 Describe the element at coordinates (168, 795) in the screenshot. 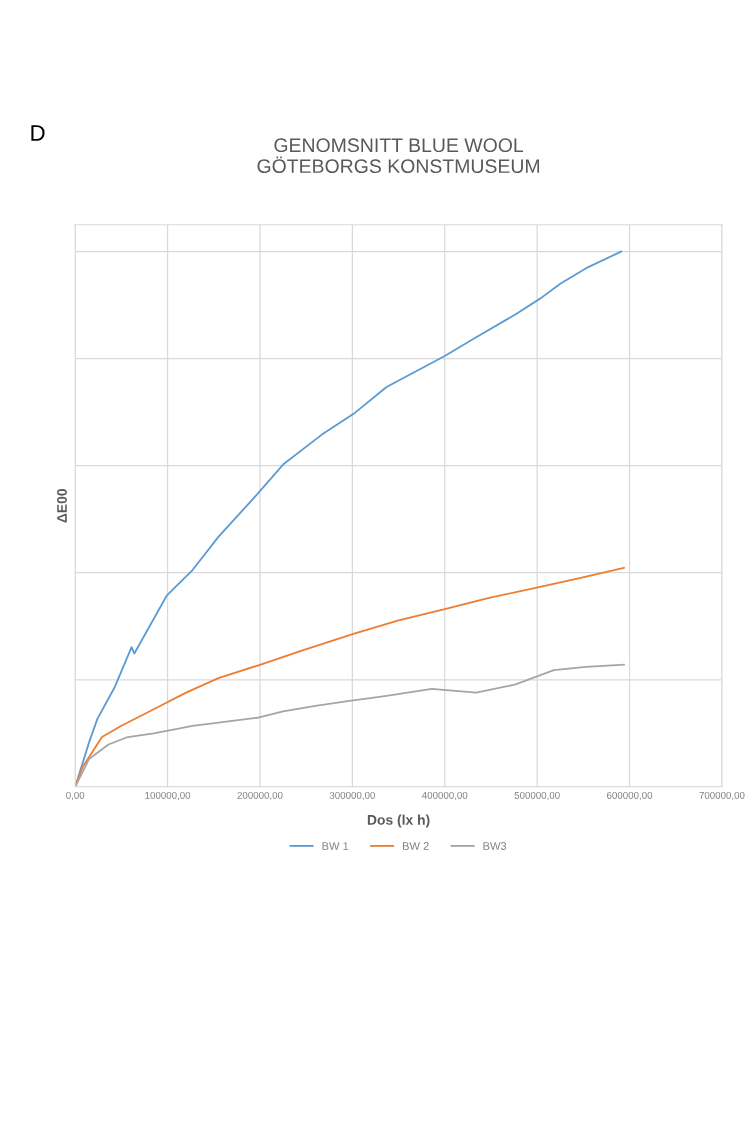

I see `x-tick-label: 100000,00` at that location.